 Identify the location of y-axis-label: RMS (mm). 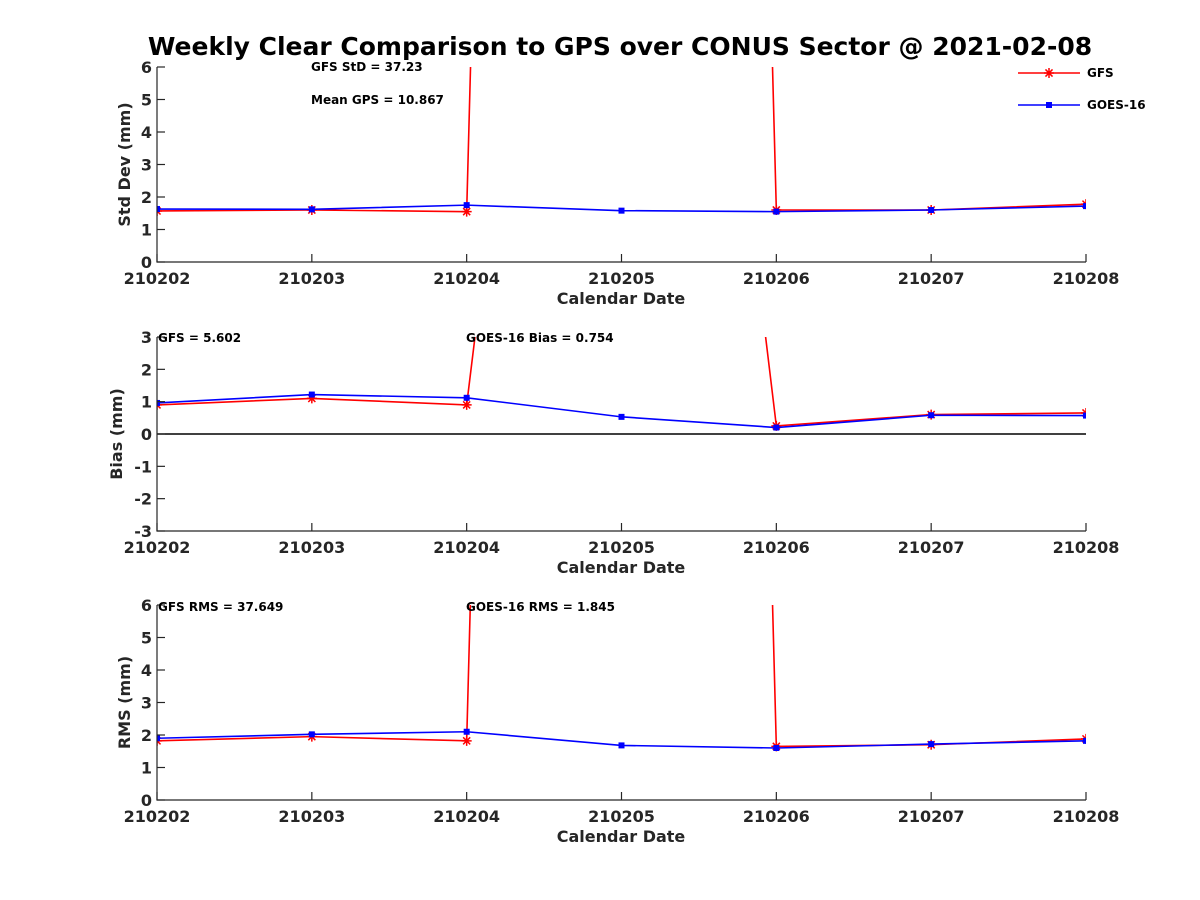
(124, 702).